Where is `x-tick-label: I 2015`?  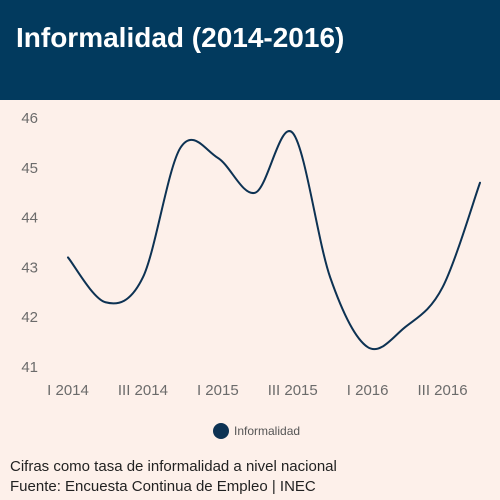
x-tick-label: I 2015 is located at coordinates (218, 390).